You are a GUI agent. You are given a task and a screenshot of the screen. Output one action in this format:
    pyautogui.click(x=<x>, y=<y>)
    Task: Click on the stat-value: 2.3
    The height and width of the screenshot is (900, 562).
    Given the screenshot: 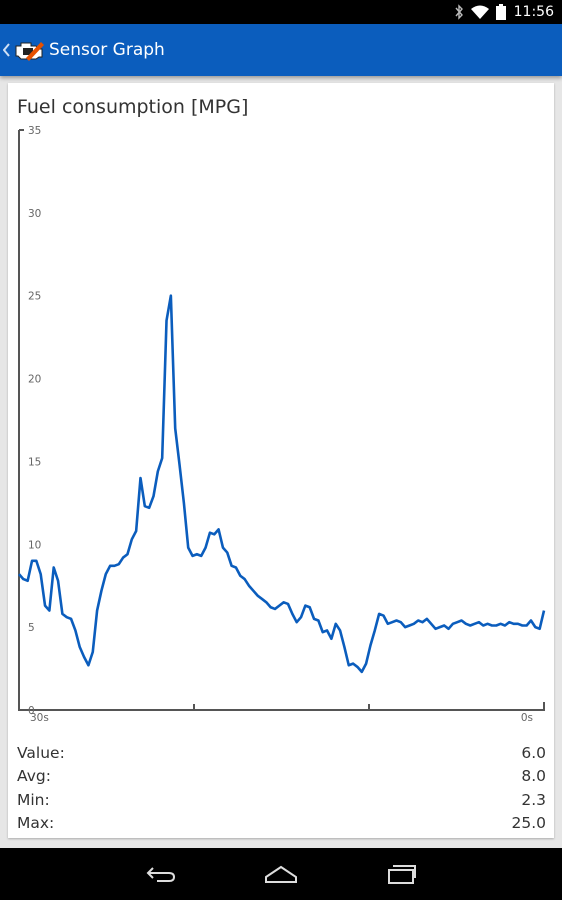 What is the action you would take?
    pyautogui.click(x=533, y=799)
    